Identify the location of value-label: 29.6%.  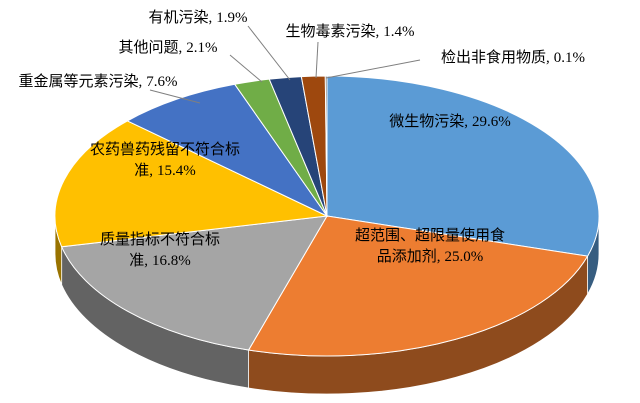
(491, 122).